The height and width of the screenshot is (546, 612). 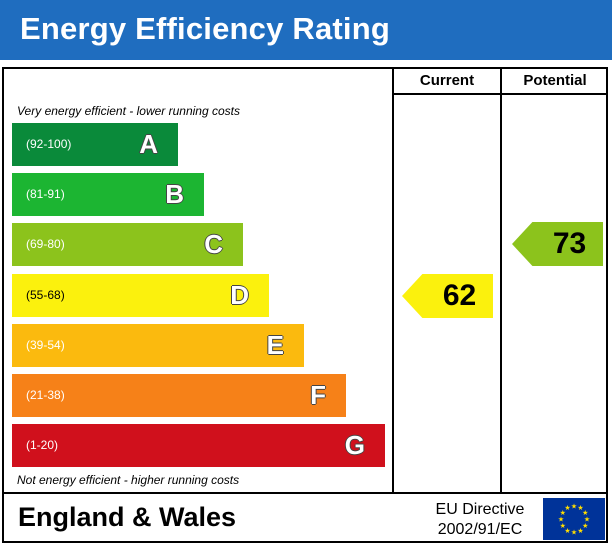 What do you see at coordinates (459, 295) in the screenshot?
I see `arrow-value: 62` at bounding box center [459, 295].